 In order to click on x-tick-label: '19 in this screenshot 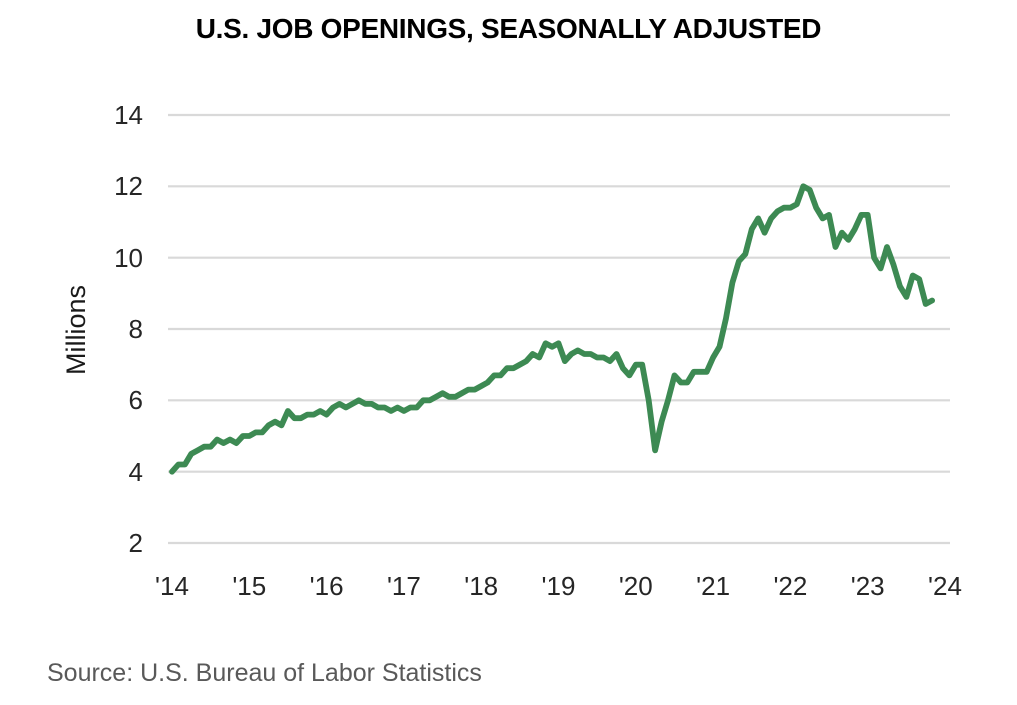, I will do `click(558, 586)`.